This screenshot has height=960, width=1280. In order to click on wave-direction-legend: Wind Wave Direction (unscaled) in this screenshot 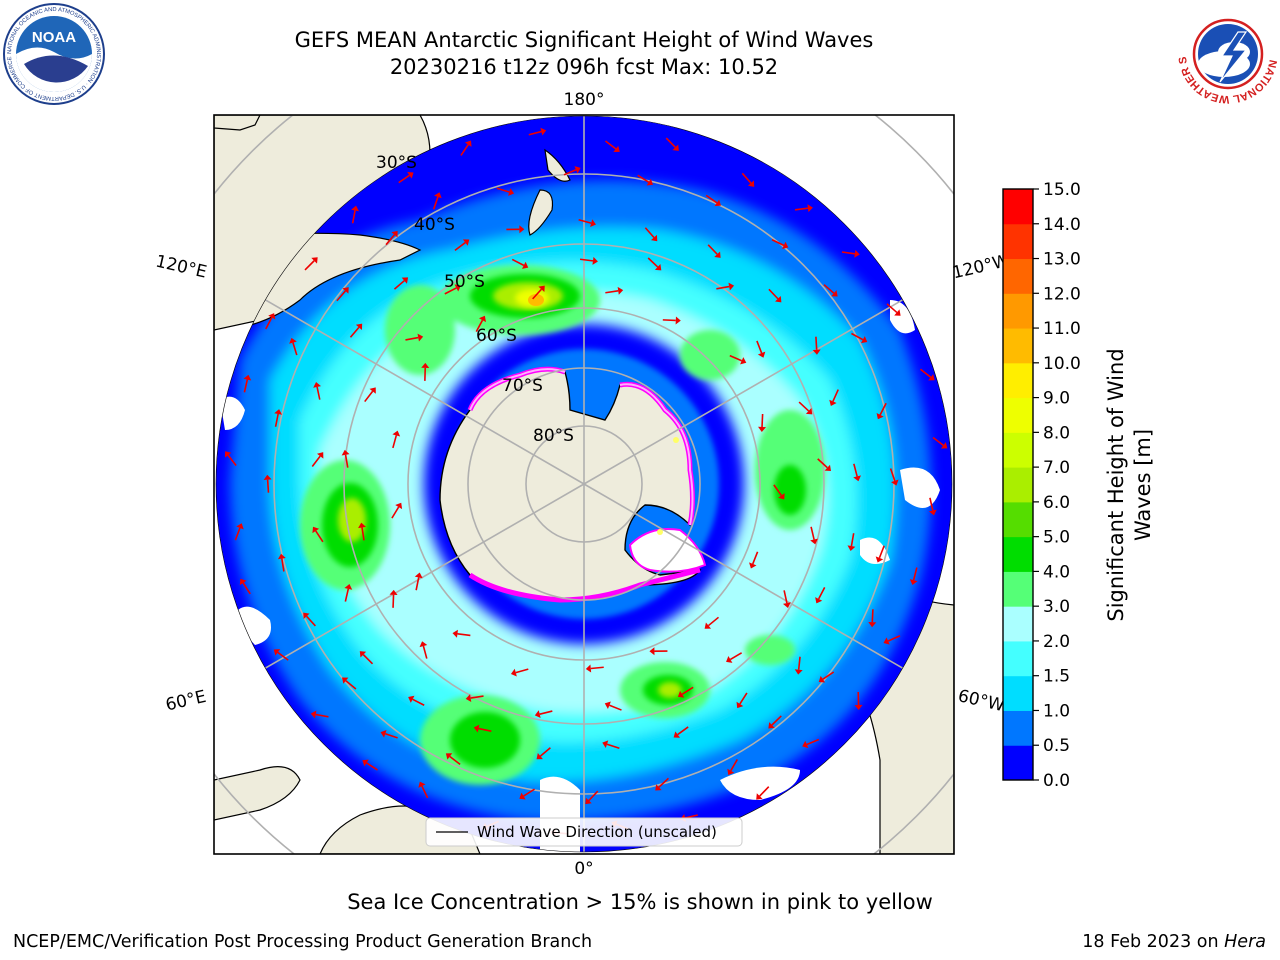, I will do `click(584, 832)`.